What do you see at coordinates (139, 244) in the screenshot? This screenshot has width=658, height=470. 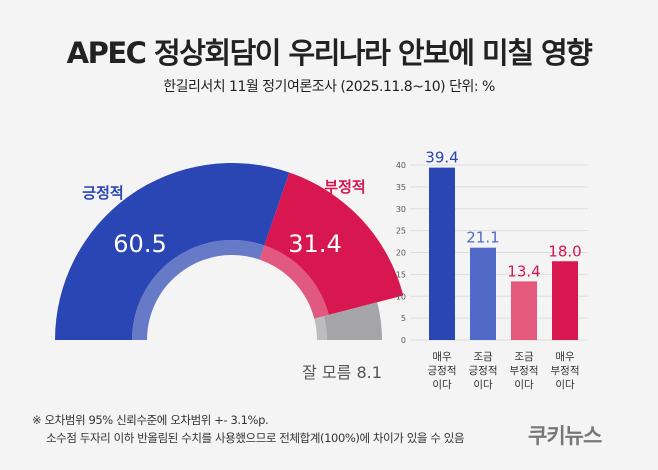 I see `slice-value: 60.5` at bounding box center [139, 244].